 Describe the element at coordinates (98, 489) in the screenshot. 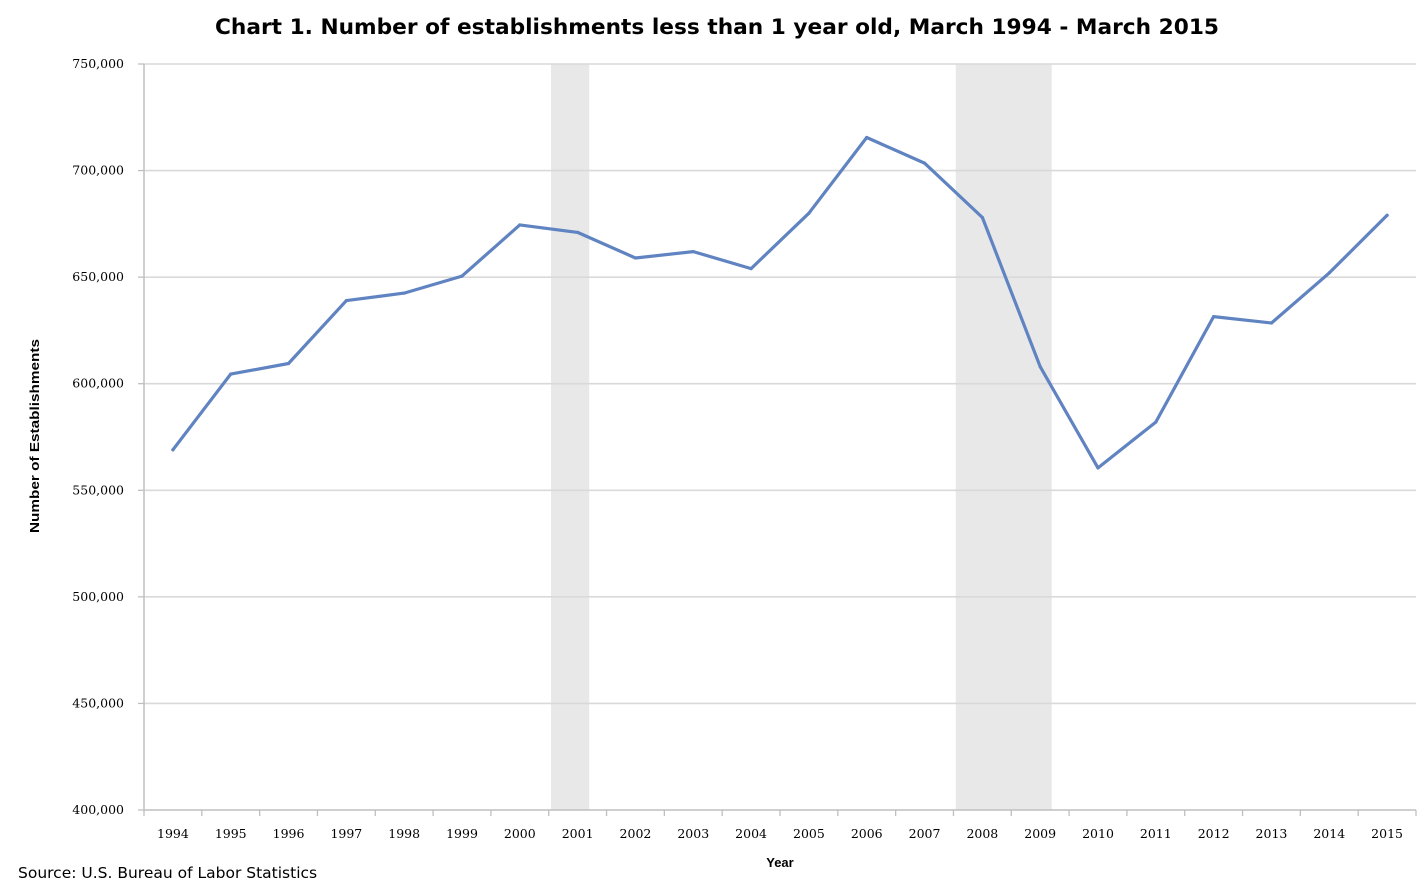

I see `y-tick-label: 550,000` at that location.